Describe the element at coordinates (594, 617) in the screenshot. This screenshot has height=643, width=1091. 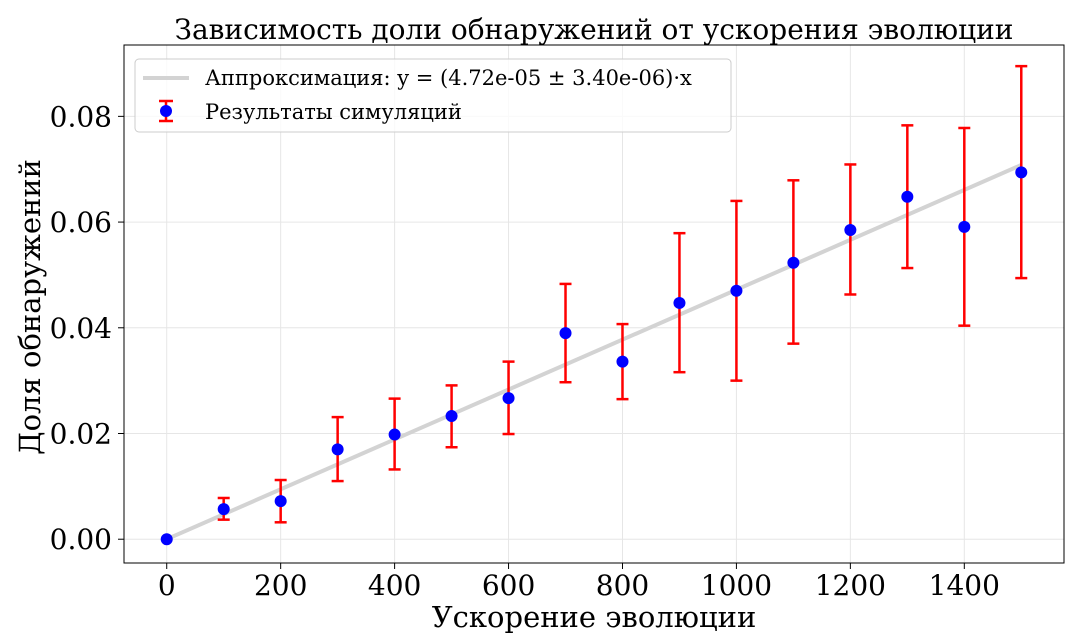
I see `x-axis-label: Ускорение эволюции` at that location.